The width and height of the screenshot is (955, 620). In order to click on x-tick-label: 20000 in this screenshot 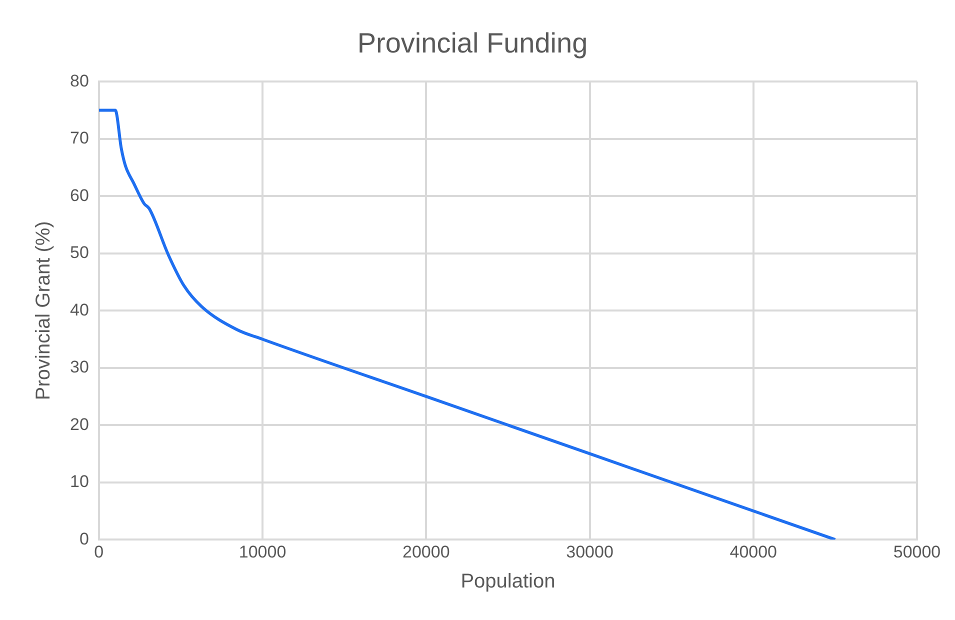, I will do `click(426, 552)`.